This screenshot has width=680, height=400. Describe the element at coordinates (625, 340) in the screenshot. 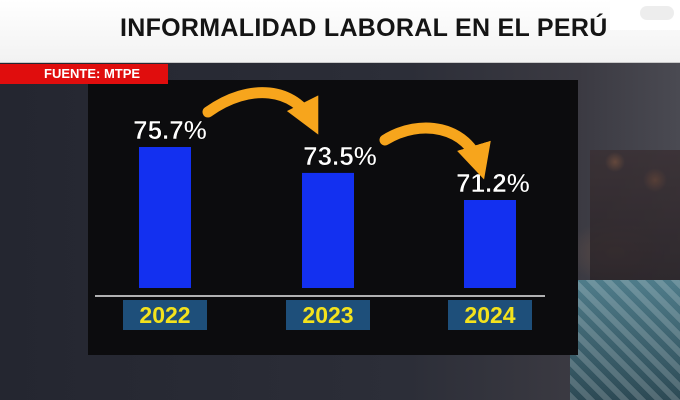

I see `background-tablecloth` at that location.